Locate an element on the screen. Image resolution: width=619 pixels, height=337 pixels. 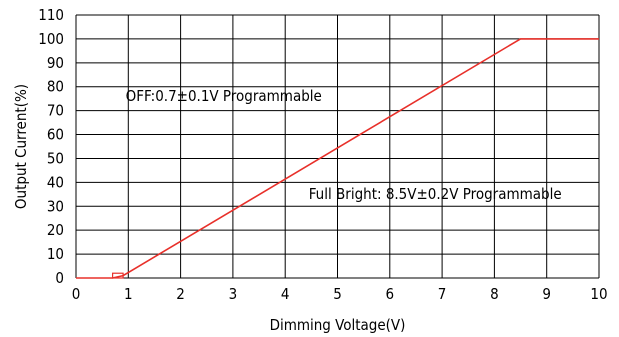
x-tick-label-5: 5 is located at coordinates (337, 294).